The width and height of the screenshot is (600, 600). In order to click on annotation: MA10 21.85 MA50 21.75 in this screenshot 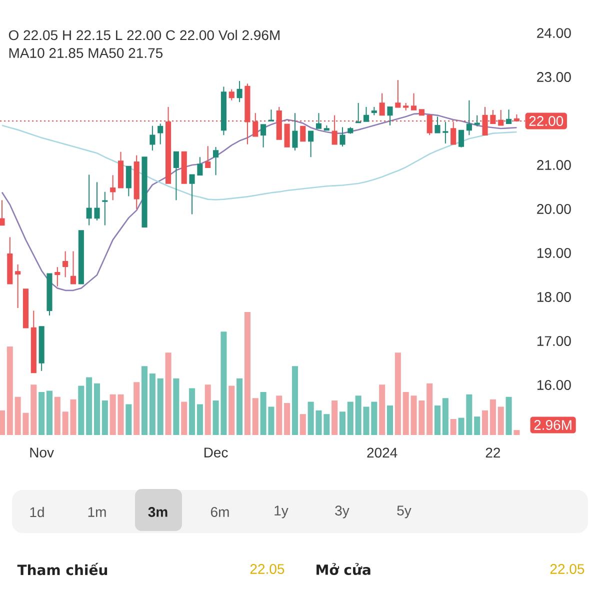, I will do `click(86, 53)`.